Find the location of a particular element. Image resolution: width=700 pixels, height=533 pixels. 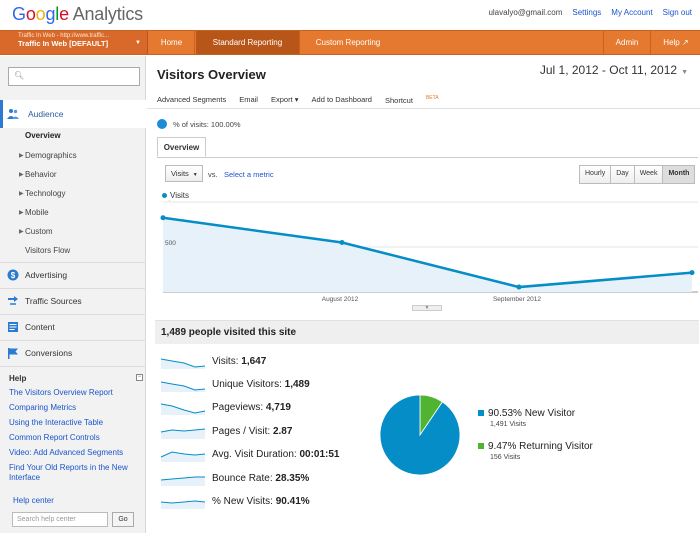

sidebar-item-traffic-sources: Traffic Sources is located at coordinates (73, 301).